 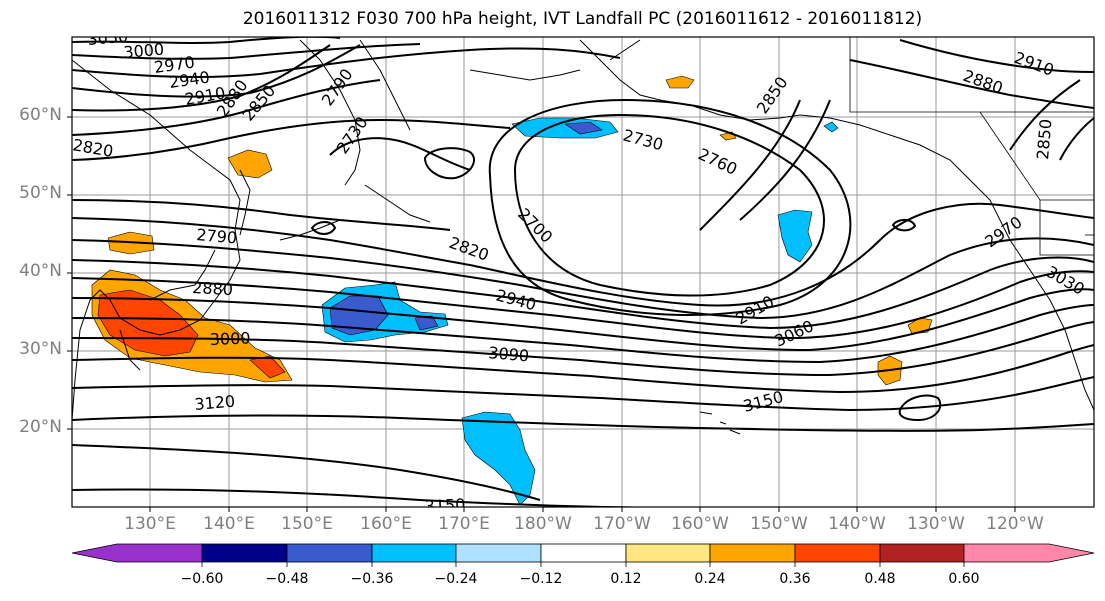 What do you see at coordinates (710, 579) in the screenshot?
I see `colorbar-tick-label: 0.24` at bounding box center [710, 579].